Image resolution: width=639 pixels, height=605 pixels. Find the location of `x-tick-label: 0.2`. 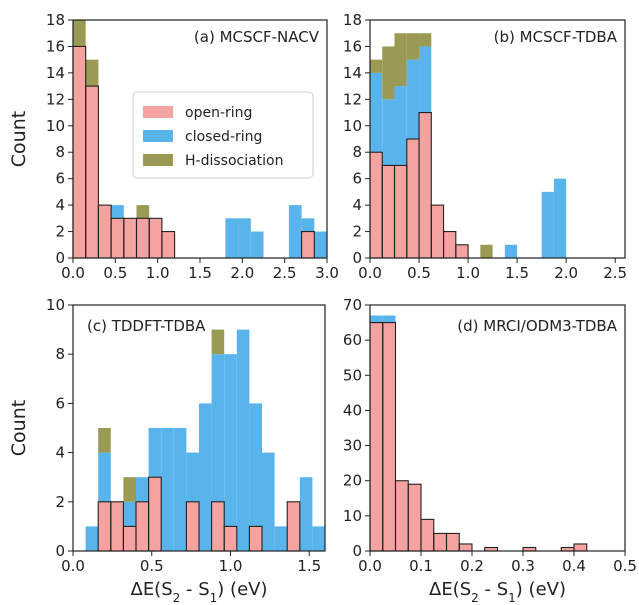

x-tick-label: 0.2 is located at coordinates (472, 566).